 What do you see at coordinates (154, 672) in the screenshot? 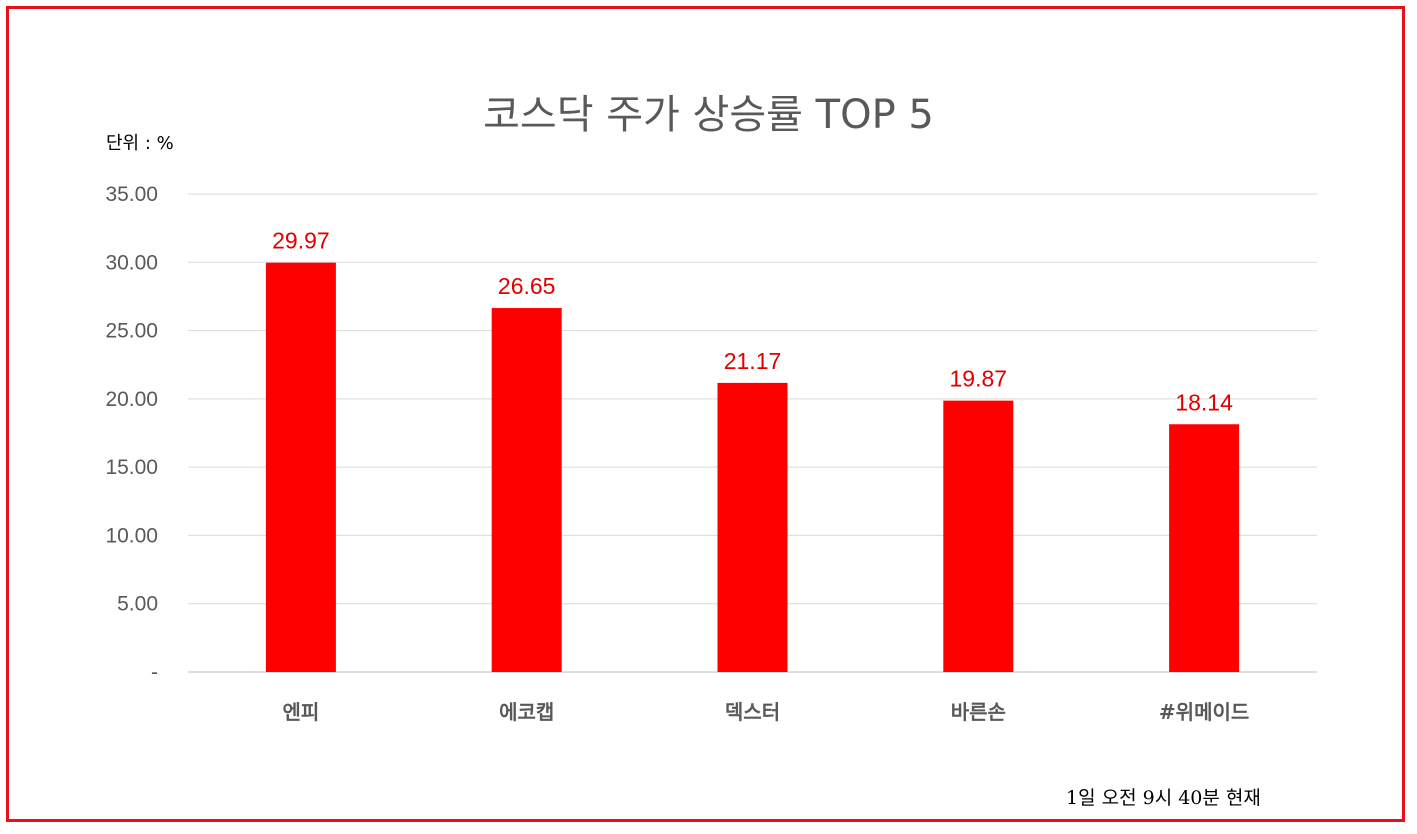
I see `y-tick-label: -` at bounding box center [154, 672].